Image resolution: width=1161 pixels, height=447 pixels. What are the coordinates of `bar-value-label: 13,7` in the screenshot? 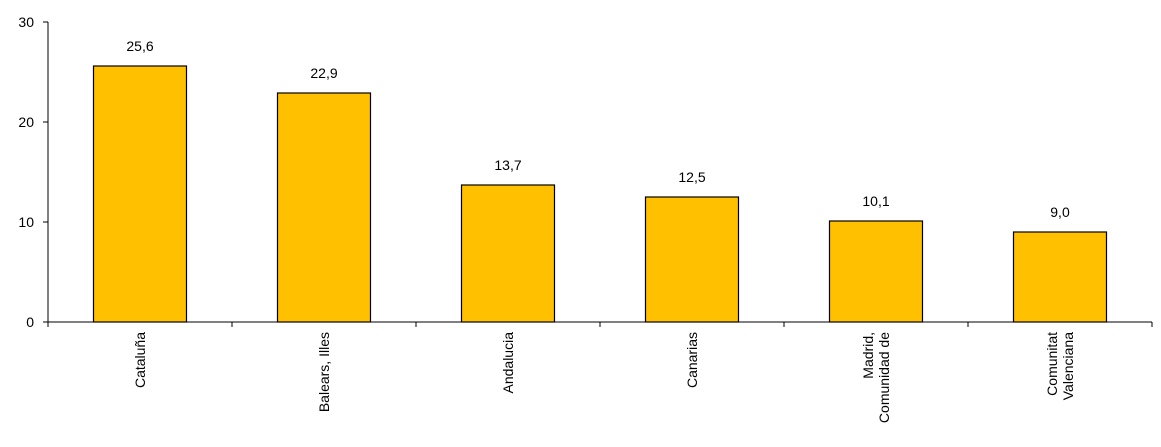 It's located at (507, 165).